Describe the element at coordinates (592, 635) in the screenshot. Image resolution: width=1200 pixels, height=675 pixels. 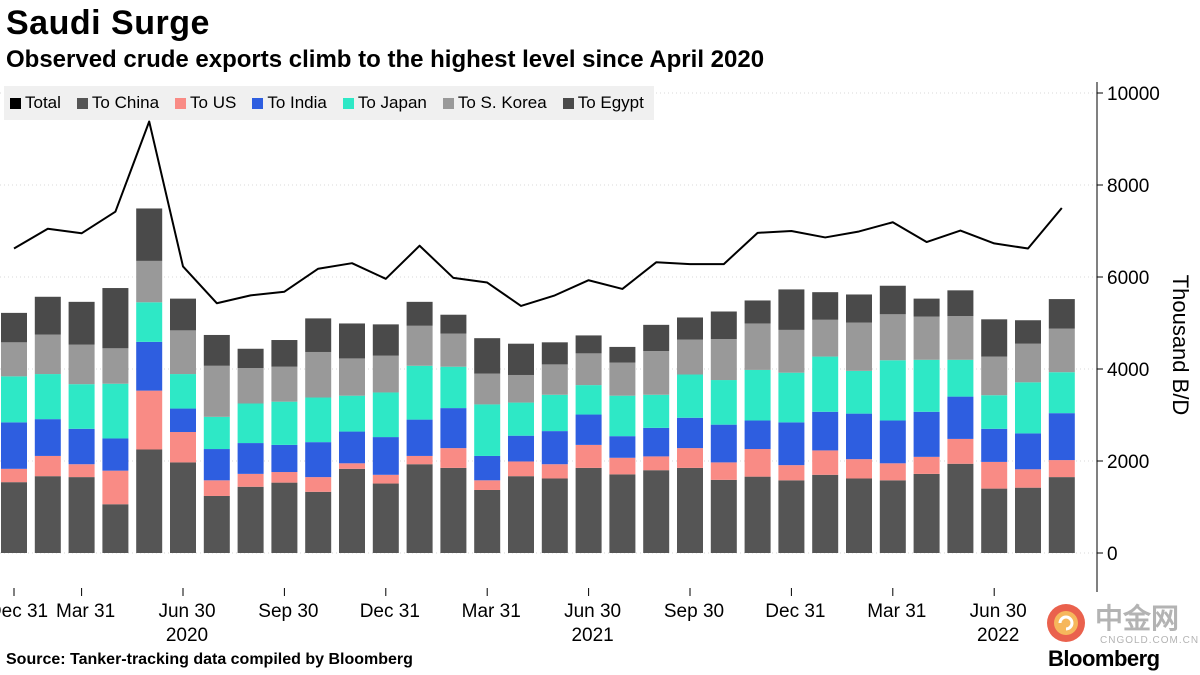
I see `x-year-label: 2021` at that location.